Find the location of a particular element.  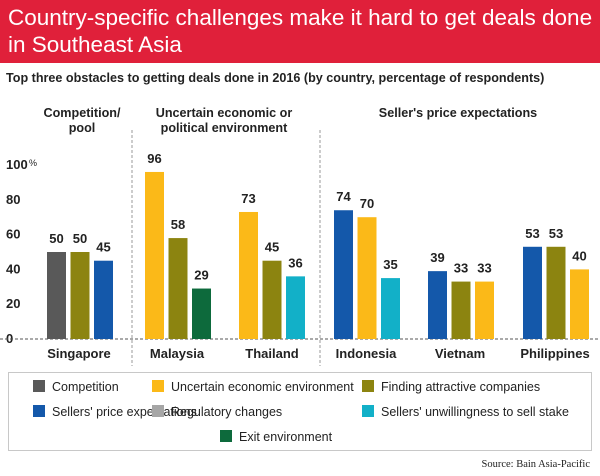

y-unit-label: % is located at coordinates (33, 163).